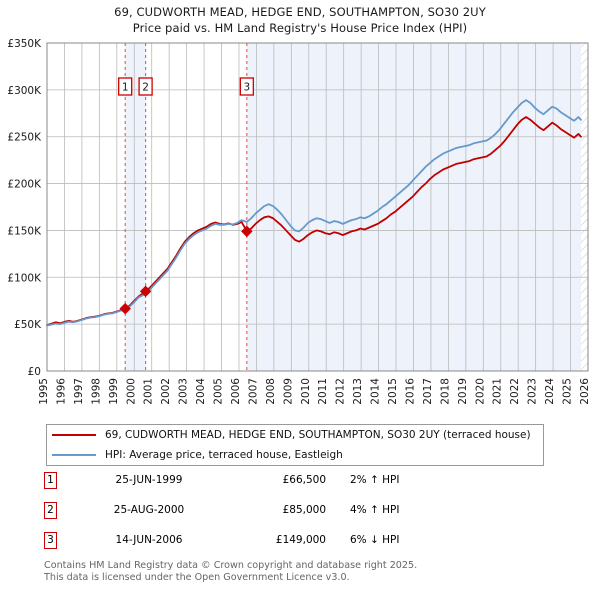  What do you see at coordinates (44, 391) in the screenshot?
I see `x-axis-tick-label: 1995` at bounding box center [44, 391].